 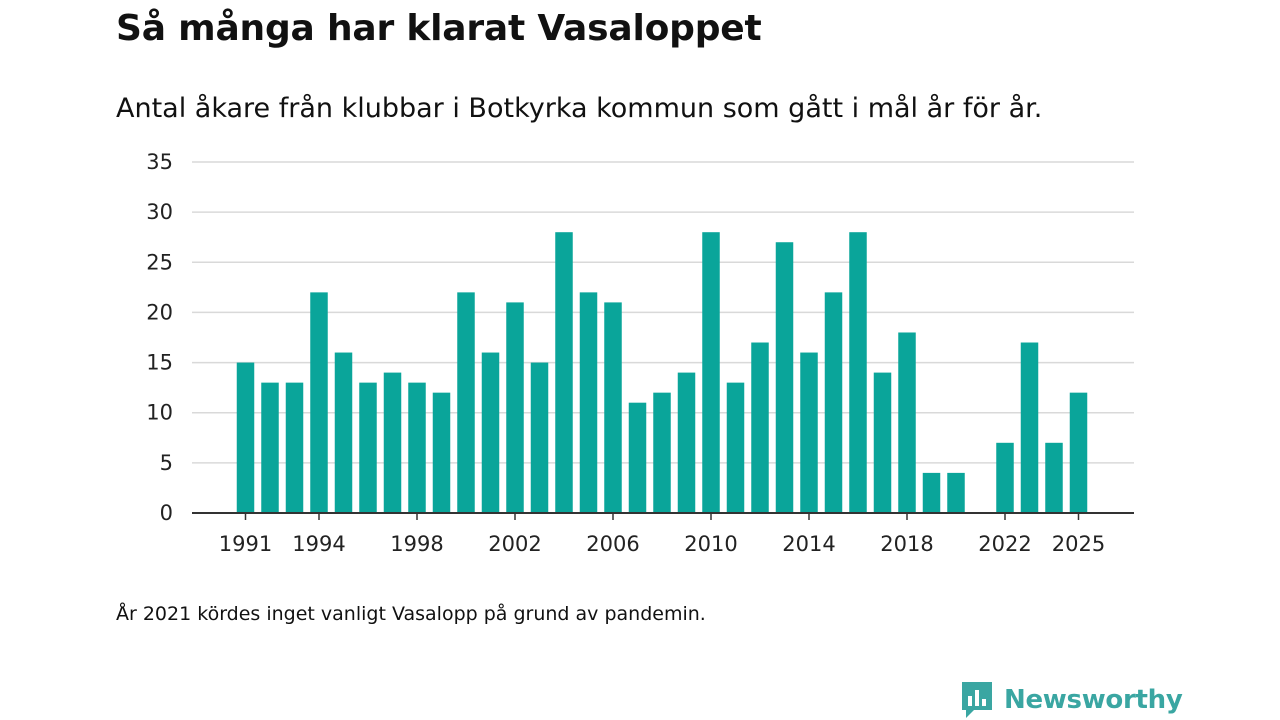 What do you see at coordinates (515, 407) in the screenshot?
I see `bar-2002` at bounding box center [515, 407].